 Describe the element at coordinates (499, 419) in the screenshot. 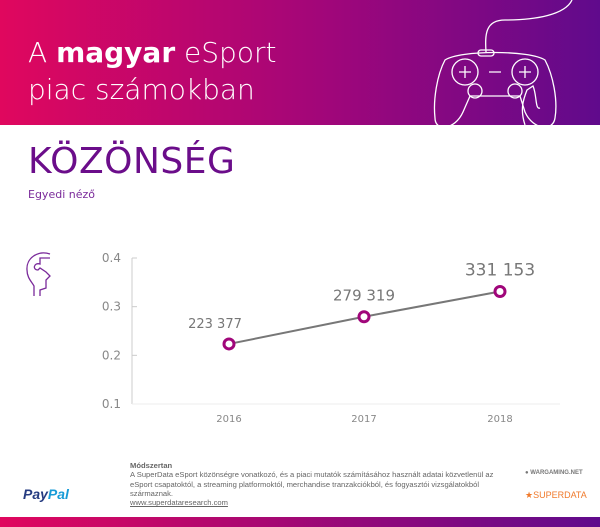

I see `x-tick-label: 2018` at that location.